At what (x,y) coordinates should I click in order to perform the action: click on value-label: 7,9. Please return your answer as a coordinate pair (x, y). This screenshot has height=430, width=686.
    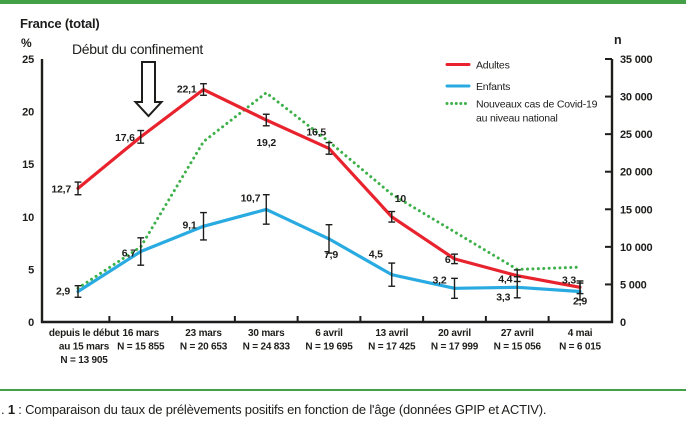
    Looking at the image, I should click on (331, 255).